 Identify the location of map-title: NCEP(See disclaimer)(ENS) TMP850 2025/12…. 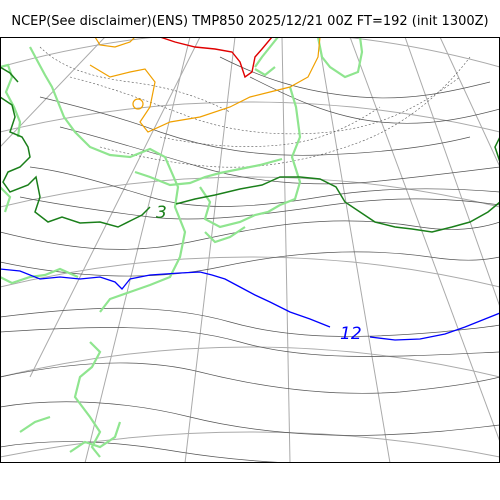
(250, 21).